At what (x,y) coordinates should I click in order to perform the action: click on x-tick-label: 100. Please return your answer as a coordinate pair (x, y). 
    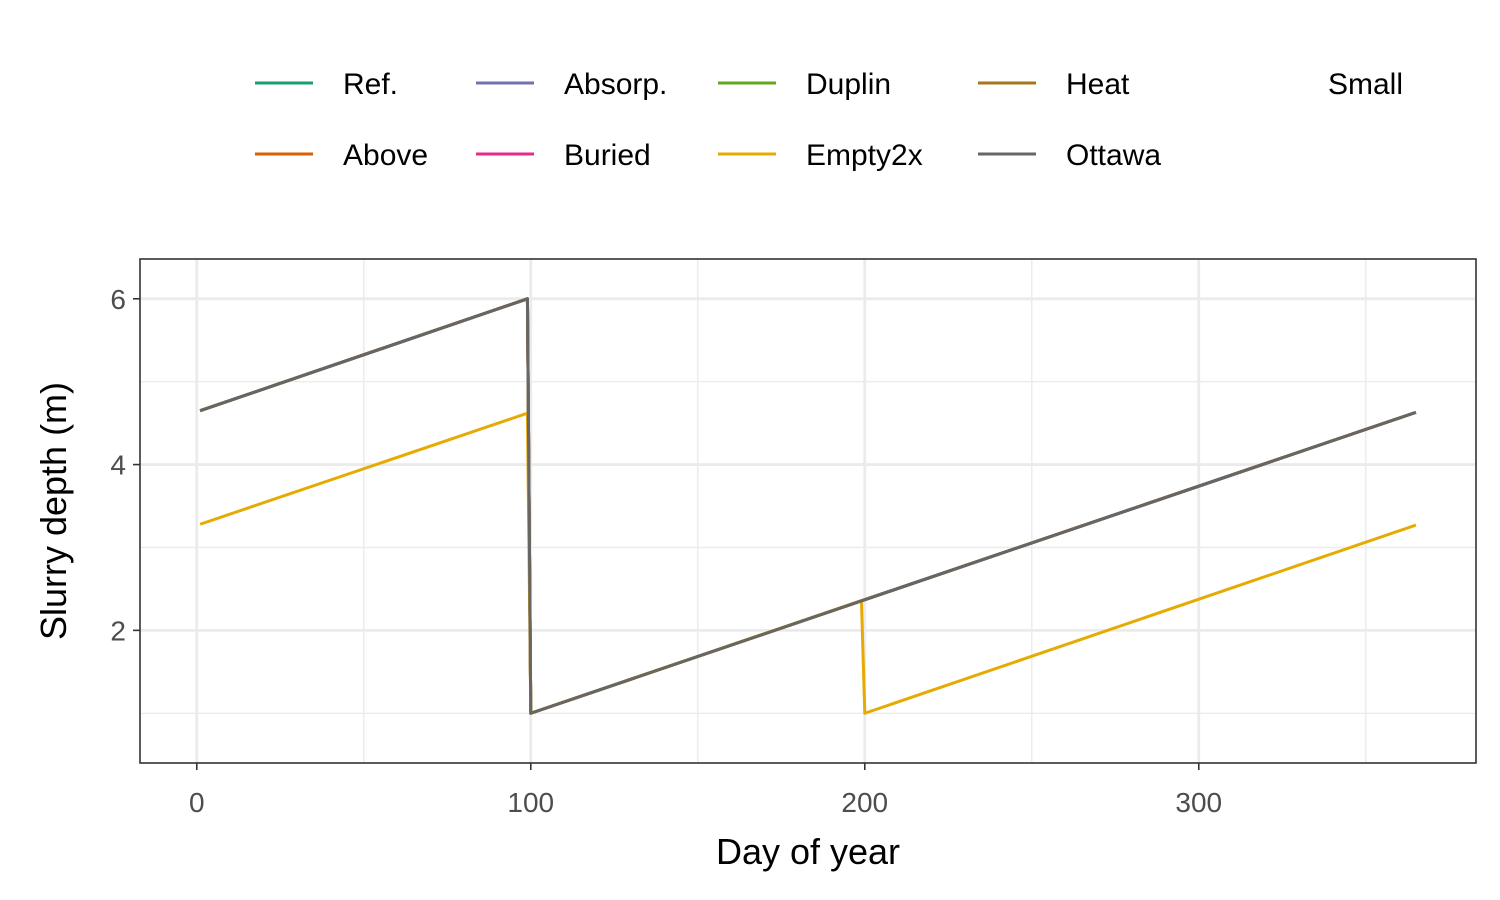
    Looking at the image, I should click on (530, 802).